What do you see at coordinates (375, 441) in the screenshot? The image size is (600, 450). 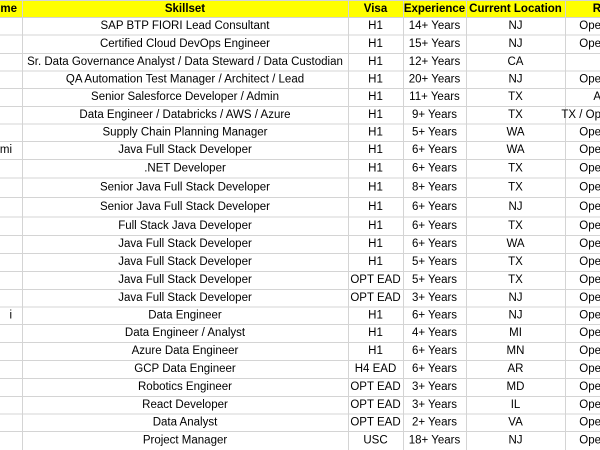 I see `cell: USC` at bounding box center [375, 441].